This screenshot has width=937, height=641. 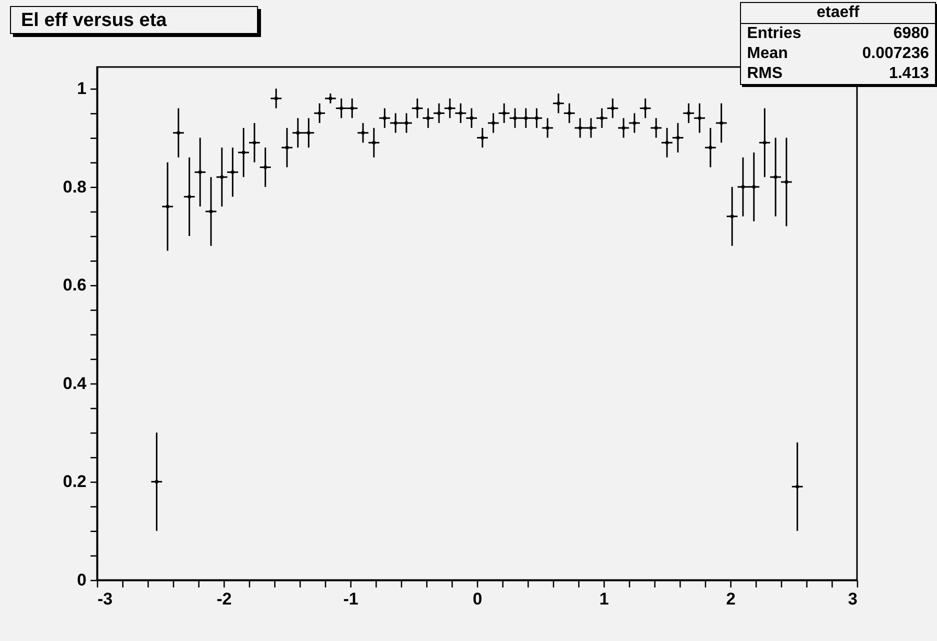 I want to click on x-tick-label: 1, so click(x=604, y=599).